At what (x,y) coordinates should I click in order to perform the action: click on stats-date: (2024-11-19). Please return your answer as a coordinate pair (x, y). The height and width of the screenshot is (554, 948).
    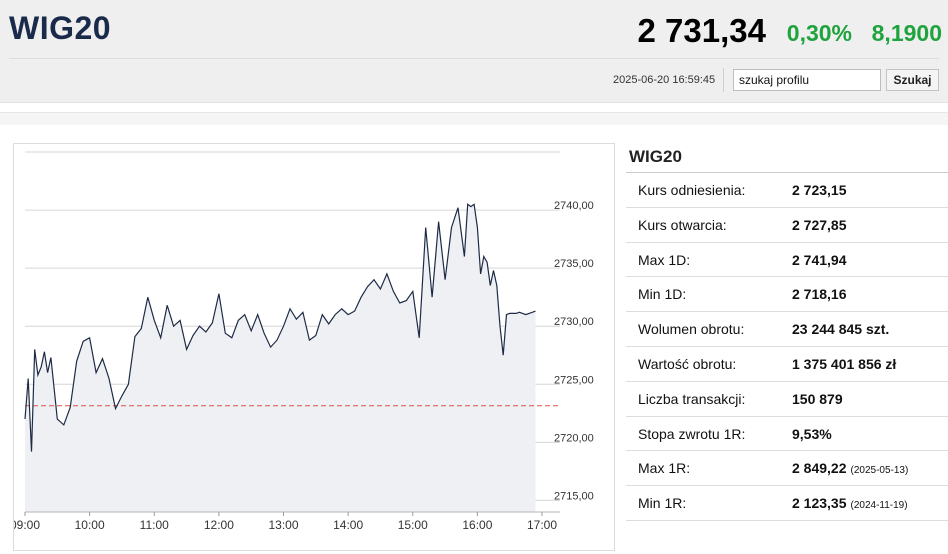
    Looking at the image, I should click on (879, 506).